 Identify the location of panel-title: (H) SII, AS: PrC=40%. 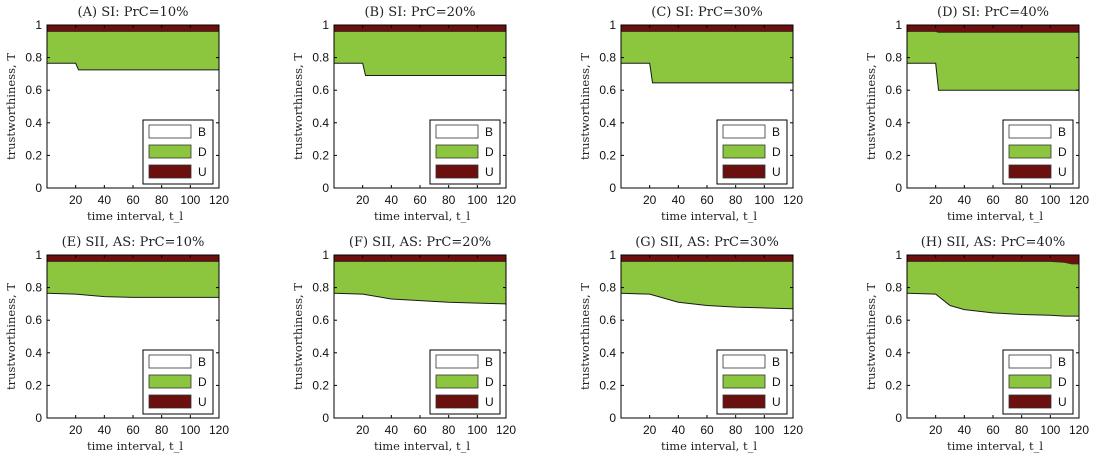
(993, 242).